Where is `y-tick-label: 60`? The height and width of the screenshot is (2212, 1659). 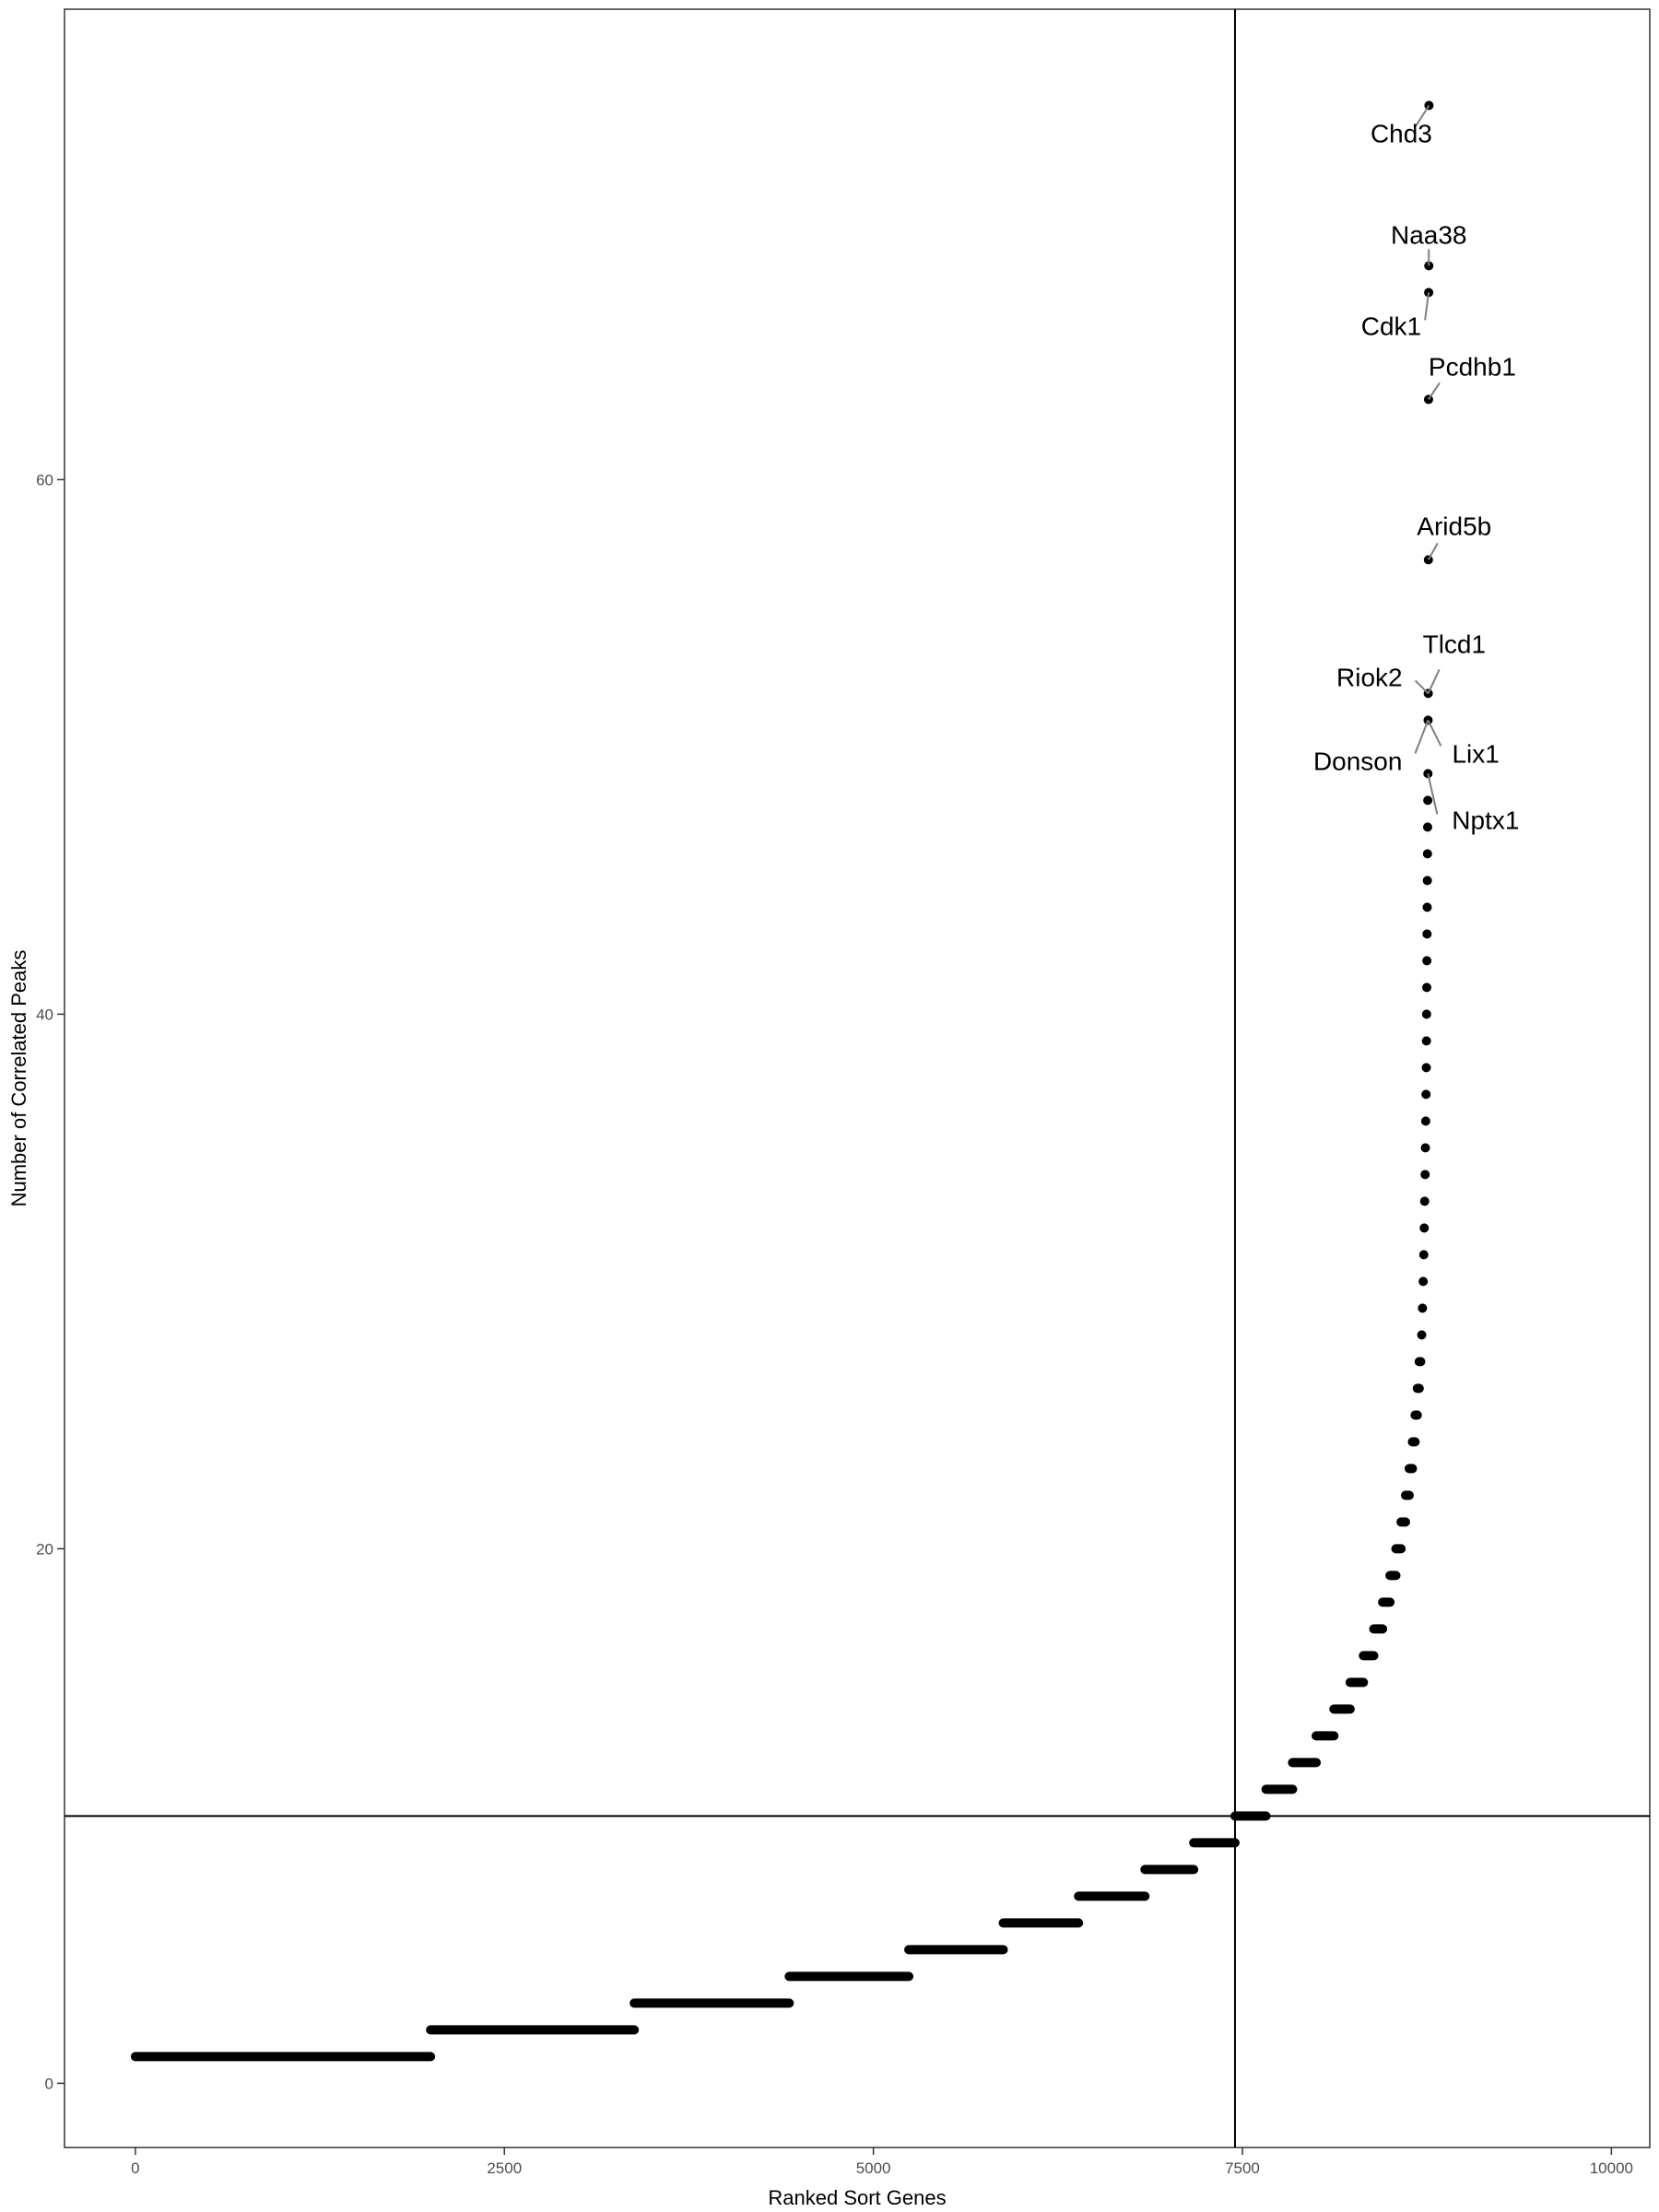
y-tick-label: 60 is located at coordinates (44, 479).